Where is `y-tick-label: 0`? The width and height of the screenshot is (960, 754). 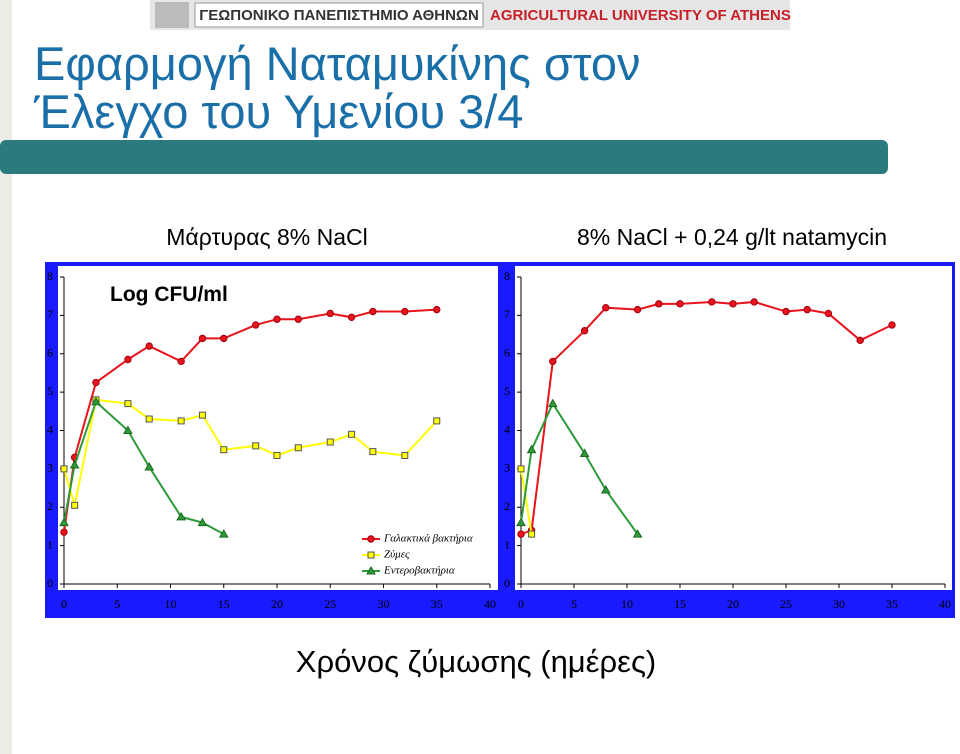
y-tick-label: 0 is located at coordinates (507, 583).